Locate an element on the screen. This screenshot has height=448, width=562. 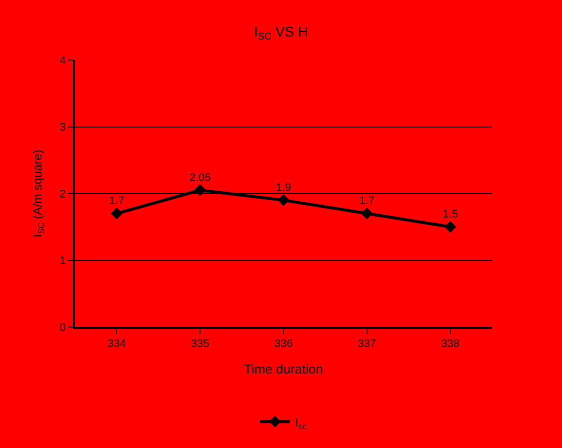
y-tick-label: 4 is located at coordinates (63, 60).